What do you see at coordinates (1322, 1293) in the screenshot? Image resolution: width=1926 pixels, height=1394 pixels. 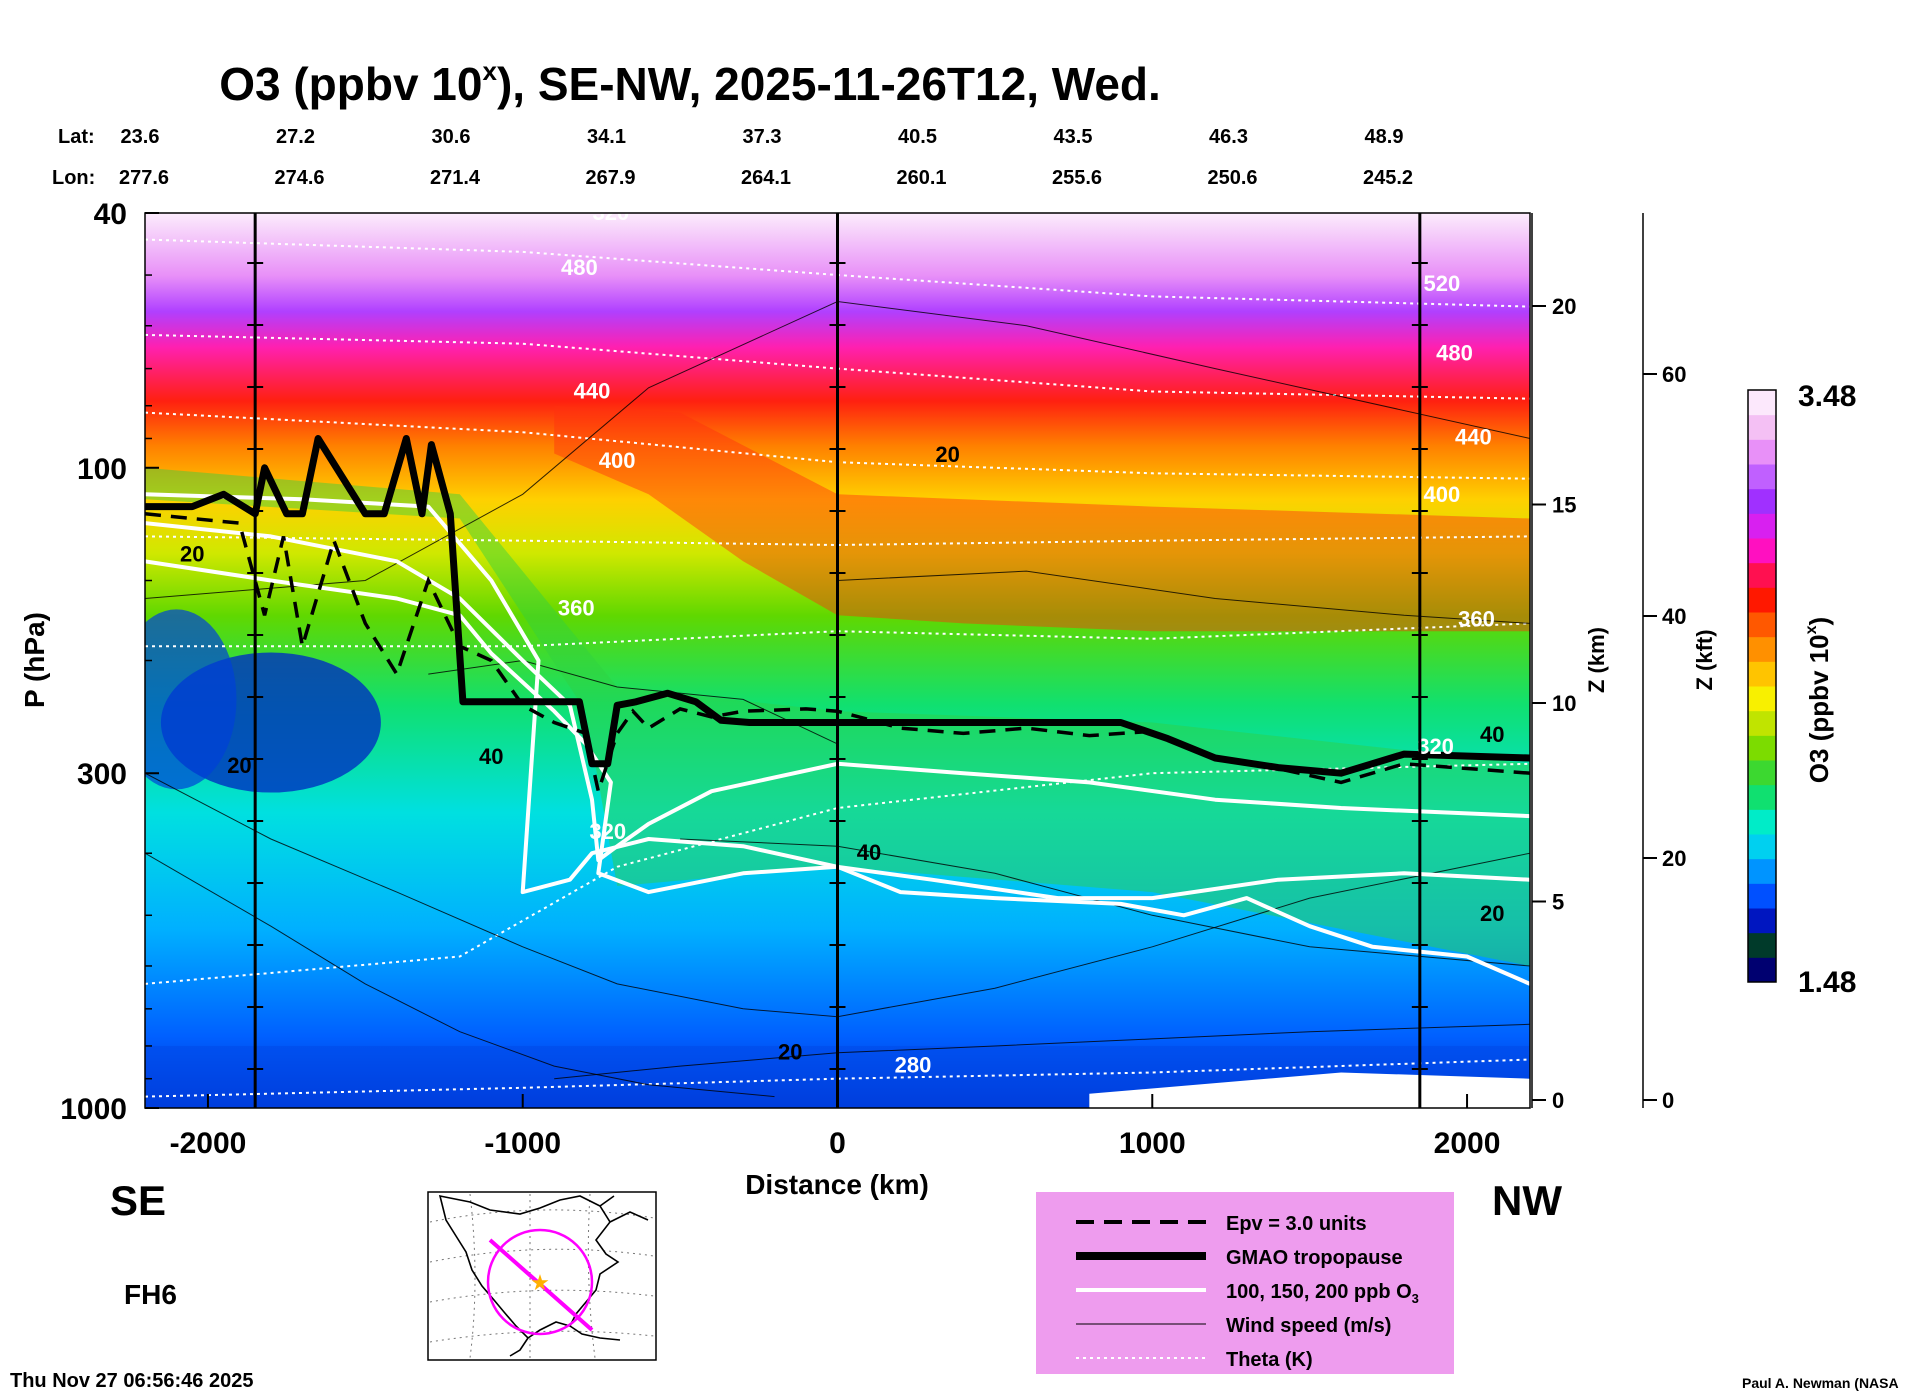 I see `legend-label: 100, 150, 200 ppb O3` at bounding box center [1322, 1293].